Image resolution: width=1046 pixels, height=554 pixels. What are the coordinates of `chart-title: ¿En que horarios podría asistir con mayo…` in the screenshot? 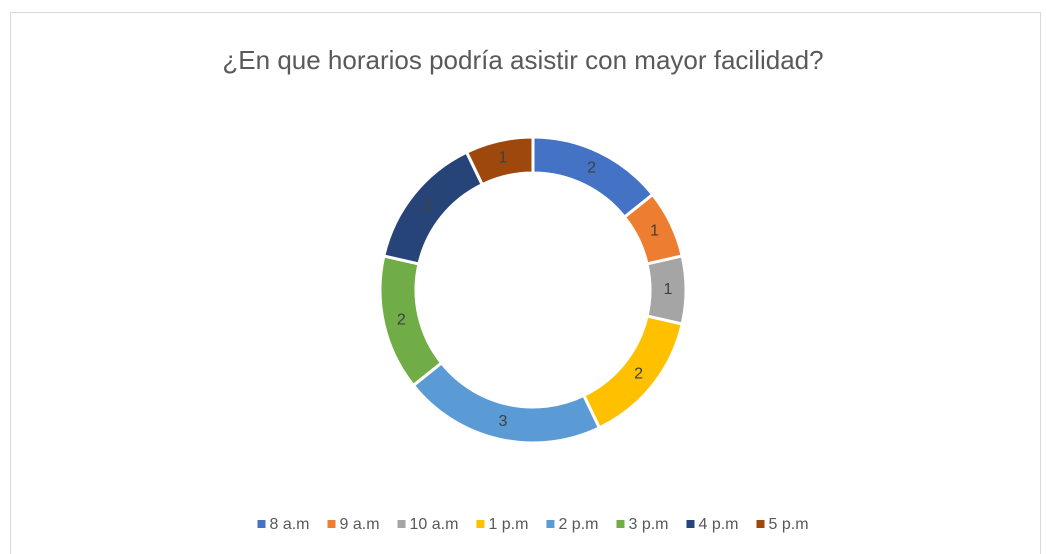 It's located at (522, 60).